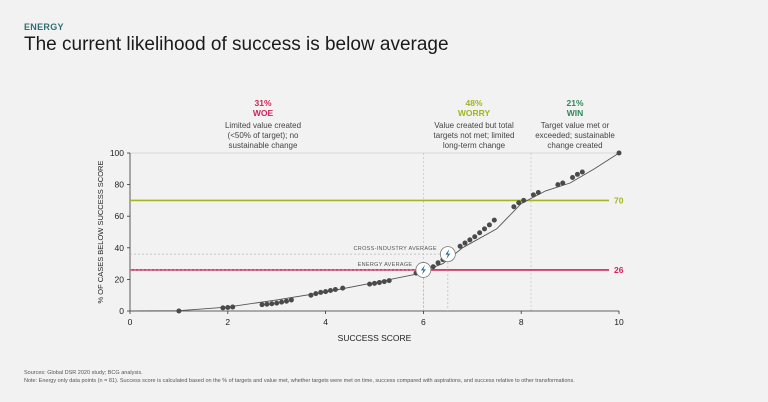 This screenshot has height=402, width=768. Describe the element at coordinates (375, 338) in the screenshot. I see `x-axis-label: SUCCESS SCORE` at that location.